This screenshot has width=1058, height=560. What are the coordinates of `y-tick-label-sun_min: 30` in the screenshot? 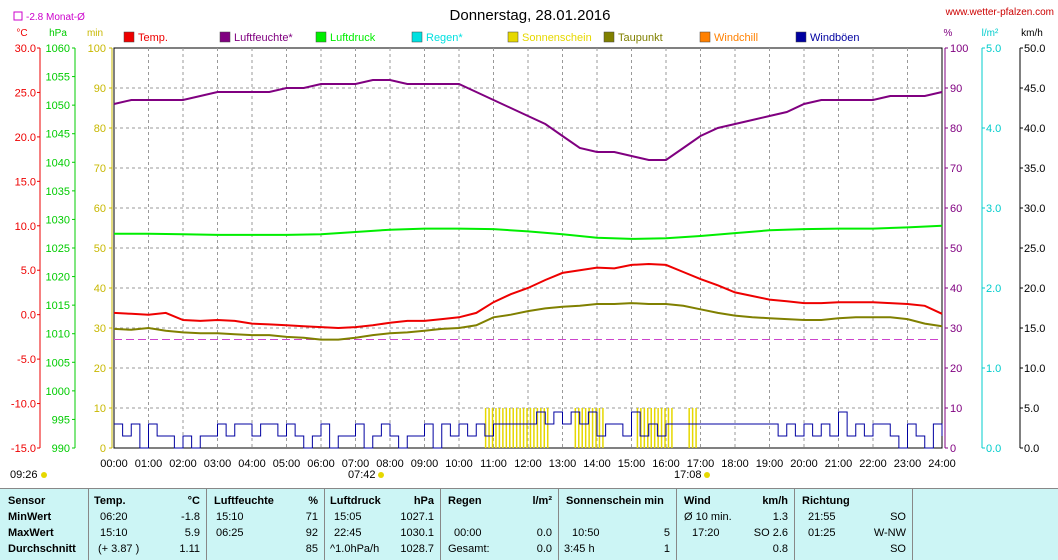 It's located at (100, 329).